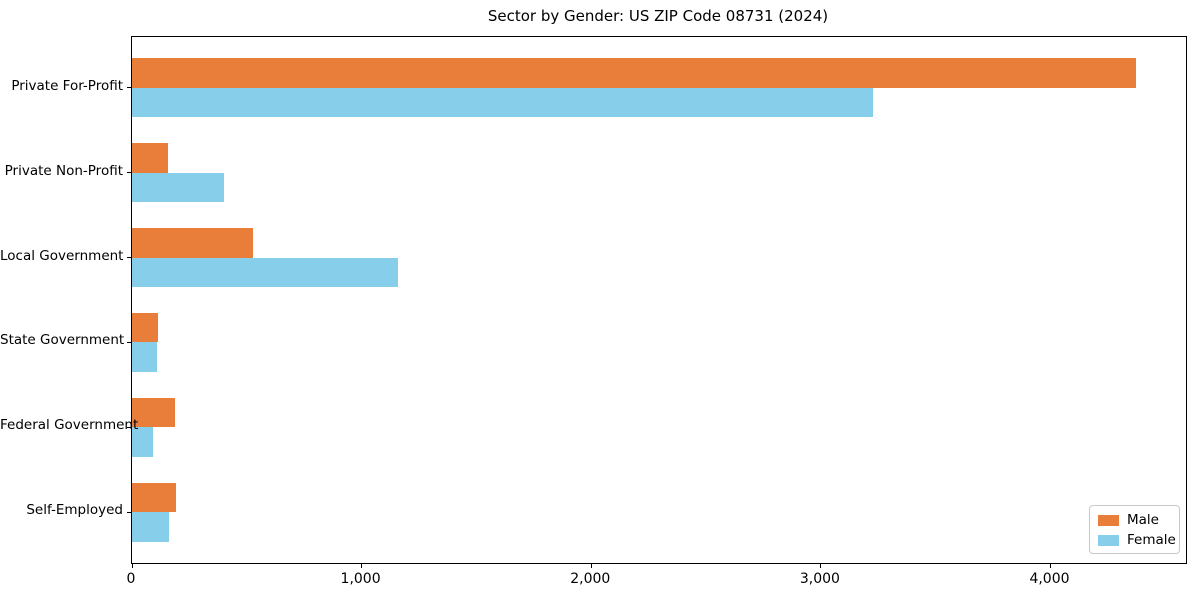 The height and width of the screenshot is (600, 1200). What do you see at coordinates (1049, 579) in the screenshot?
I see `x-tick-label: 4,000` at bounding box center [1049, 579].